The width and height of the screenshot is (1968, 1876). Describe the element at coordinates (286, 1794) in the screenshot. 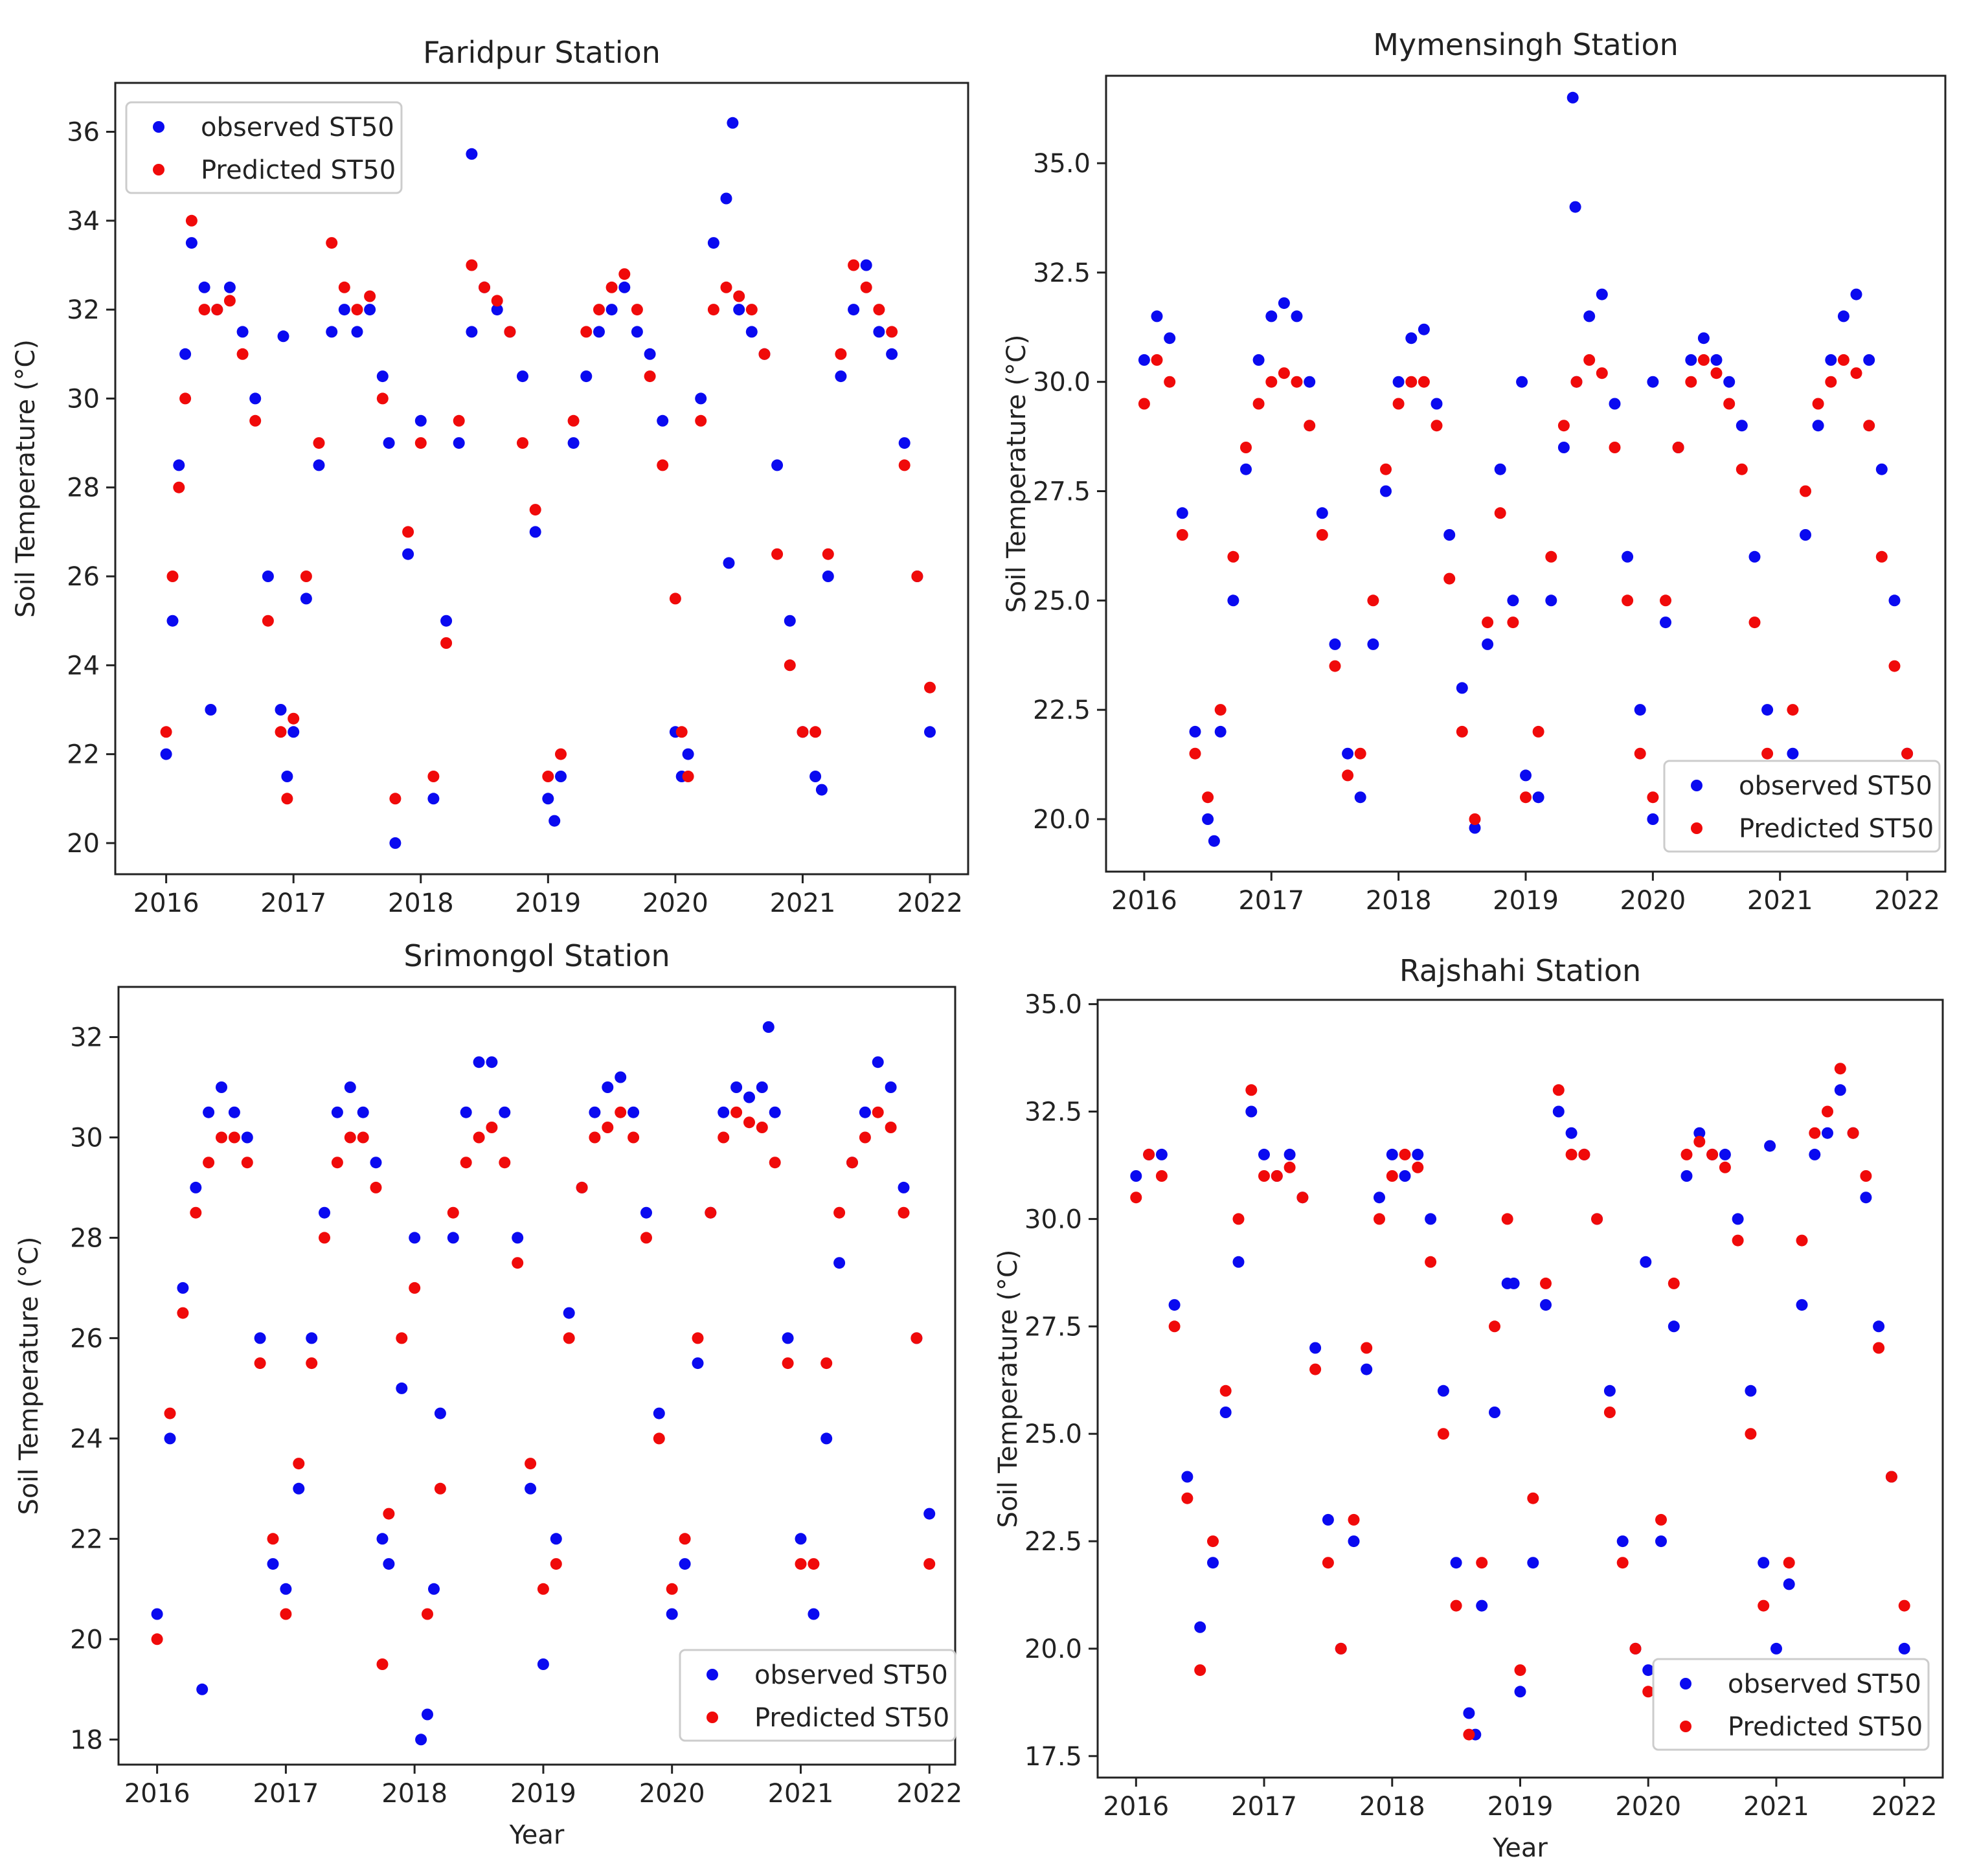

I see `srimongol-x-tick-label: 2017` at that location.